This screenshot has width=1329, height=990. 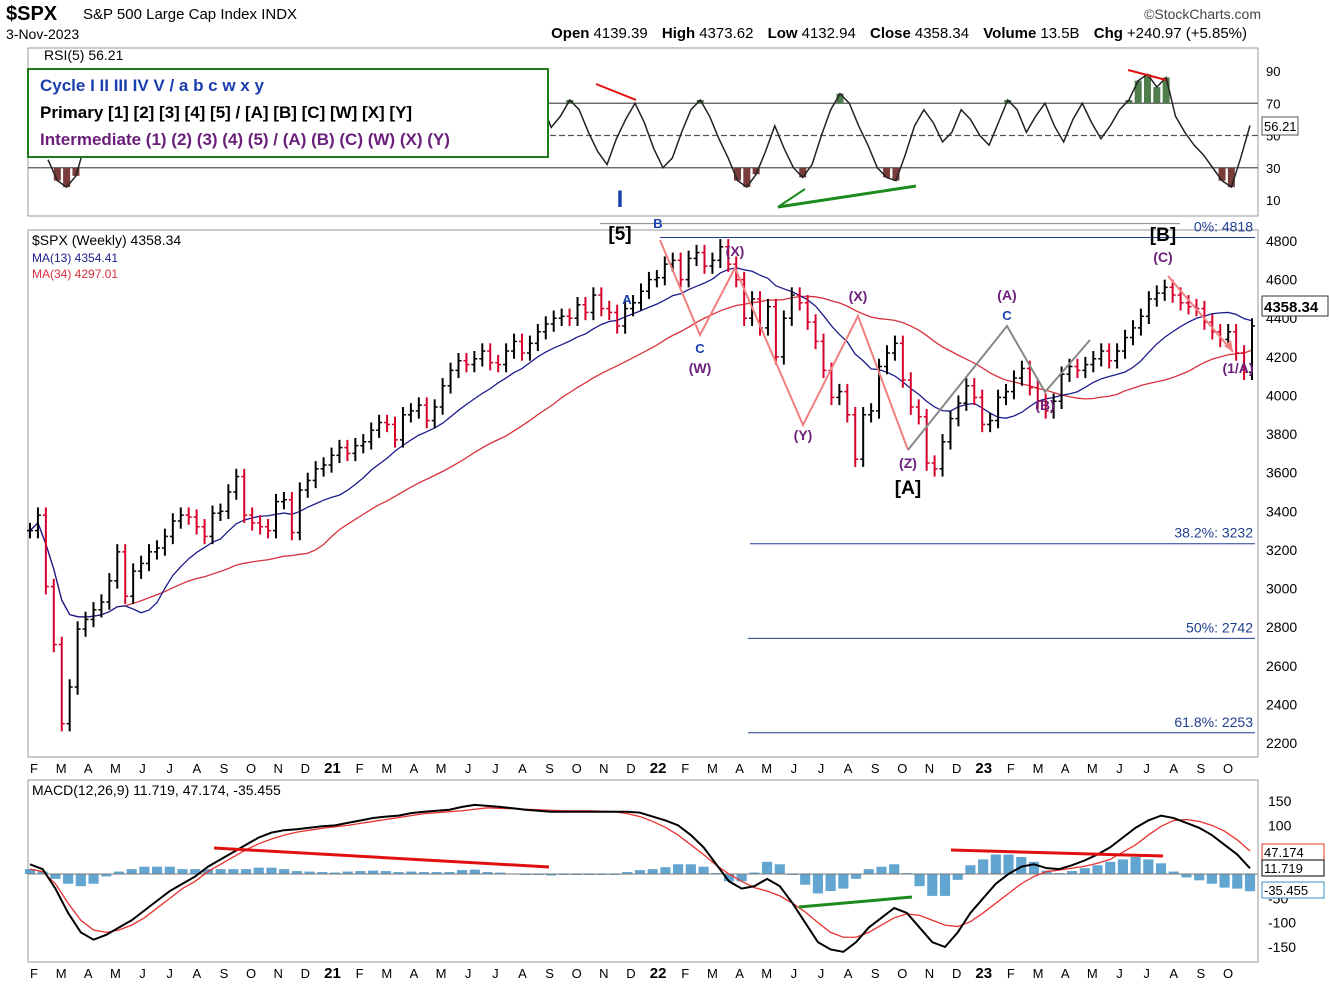 What do you see at coordinates (630, 768) in the screenshot?
I see `x-label-price: D` at bounding box center [630, 768].